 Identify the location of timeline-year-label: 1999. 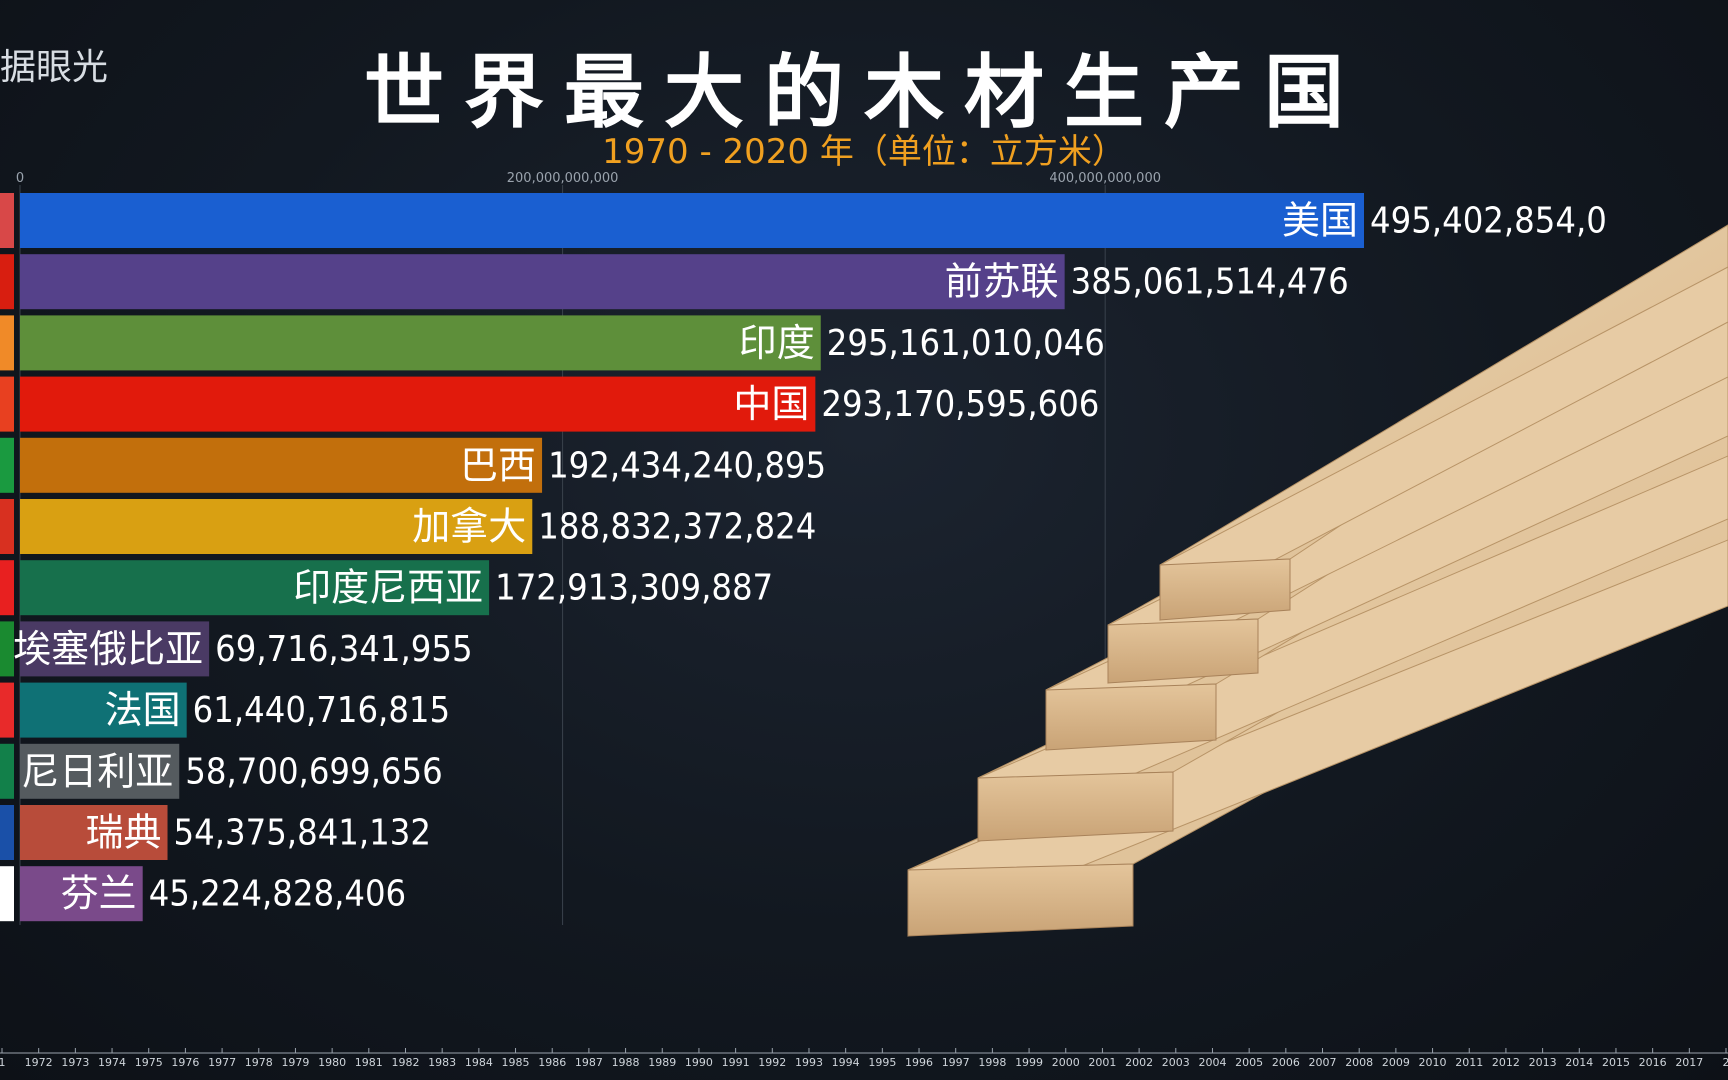
(1029, 1062).